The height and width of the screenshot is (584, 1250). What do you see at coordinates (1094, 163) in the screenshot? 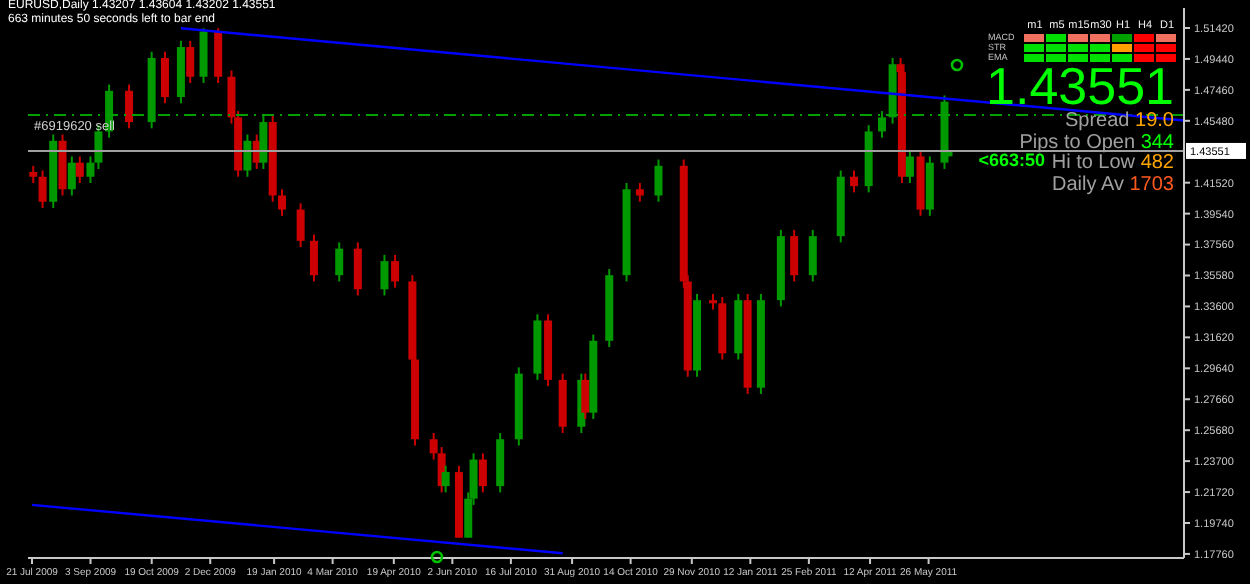
I see `annotation: Hi to Low` at bounding box center [1094, 163].